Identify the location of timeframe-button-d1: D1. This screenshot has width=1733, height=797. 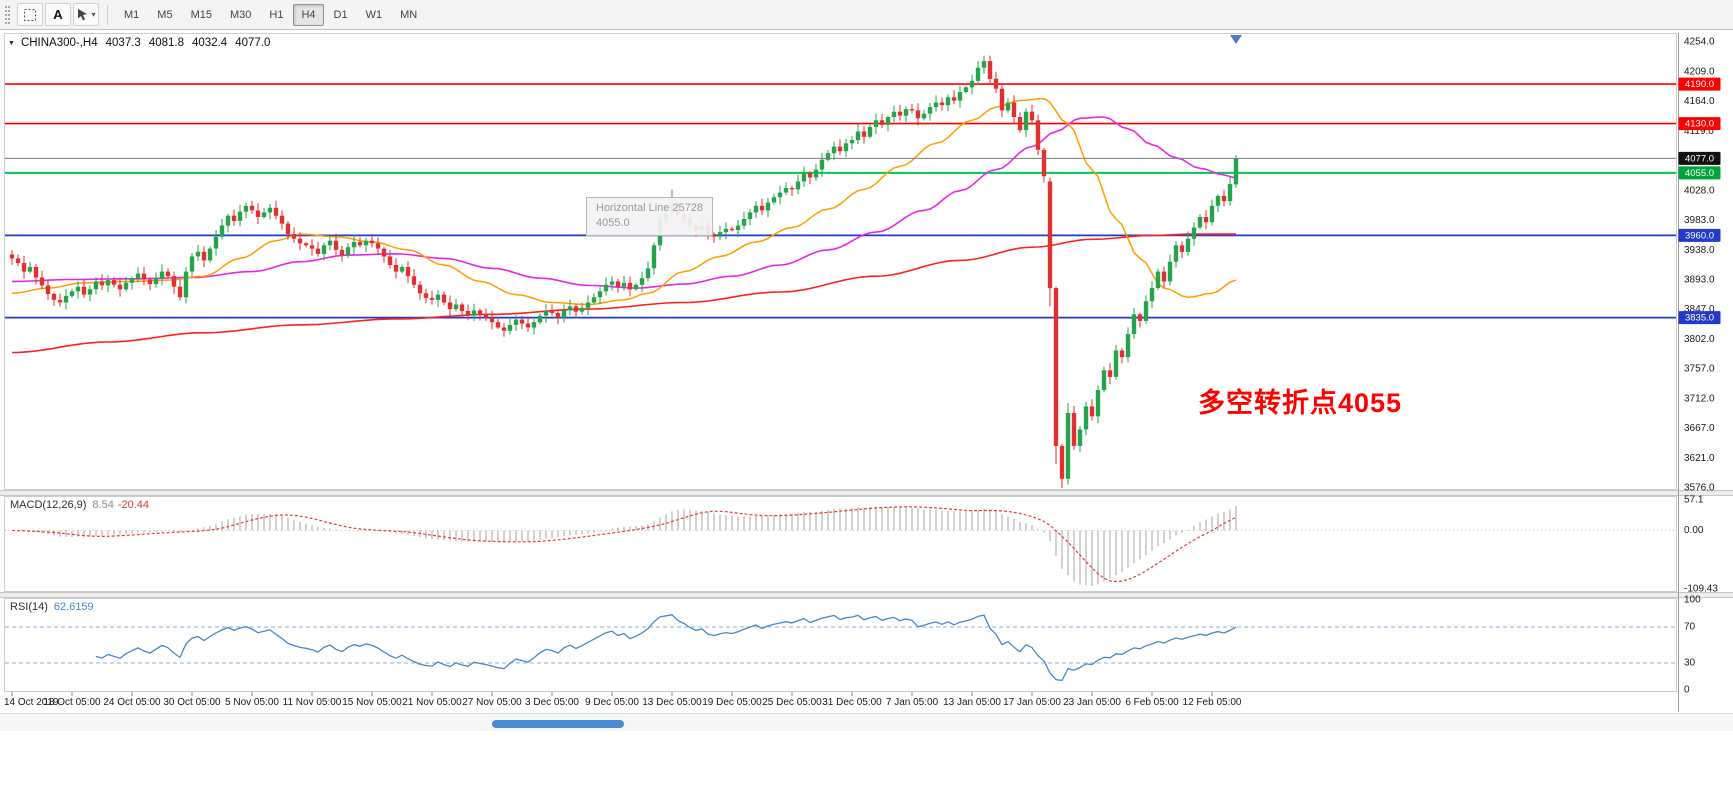
(341, 15).